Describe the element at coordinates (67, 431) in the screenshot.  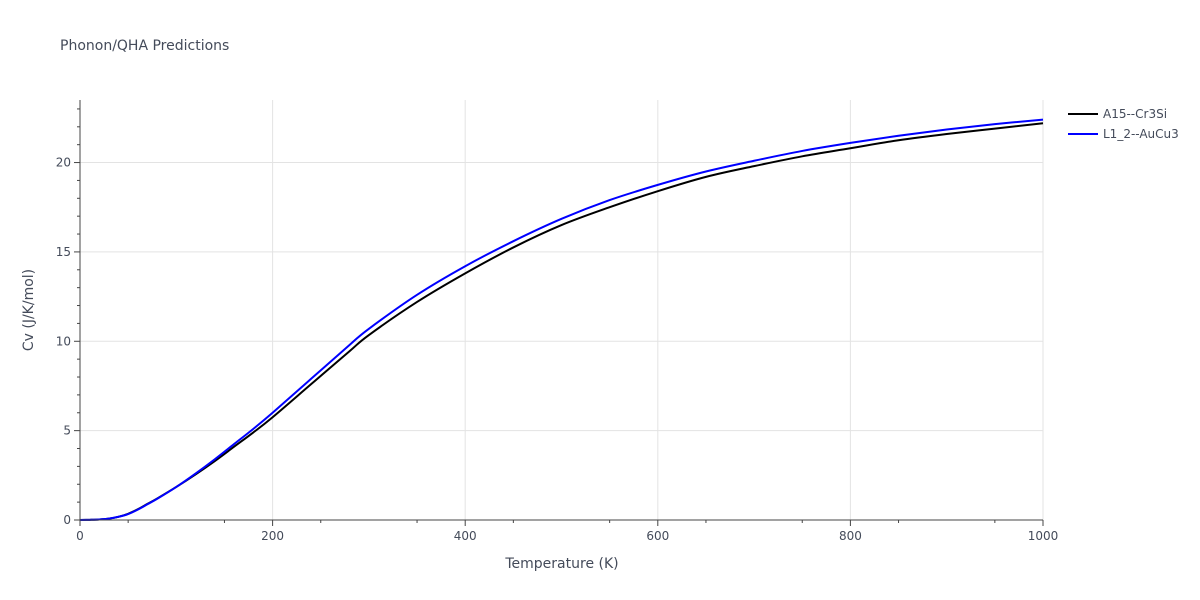
I see `y-tick-label: 5` at that location.